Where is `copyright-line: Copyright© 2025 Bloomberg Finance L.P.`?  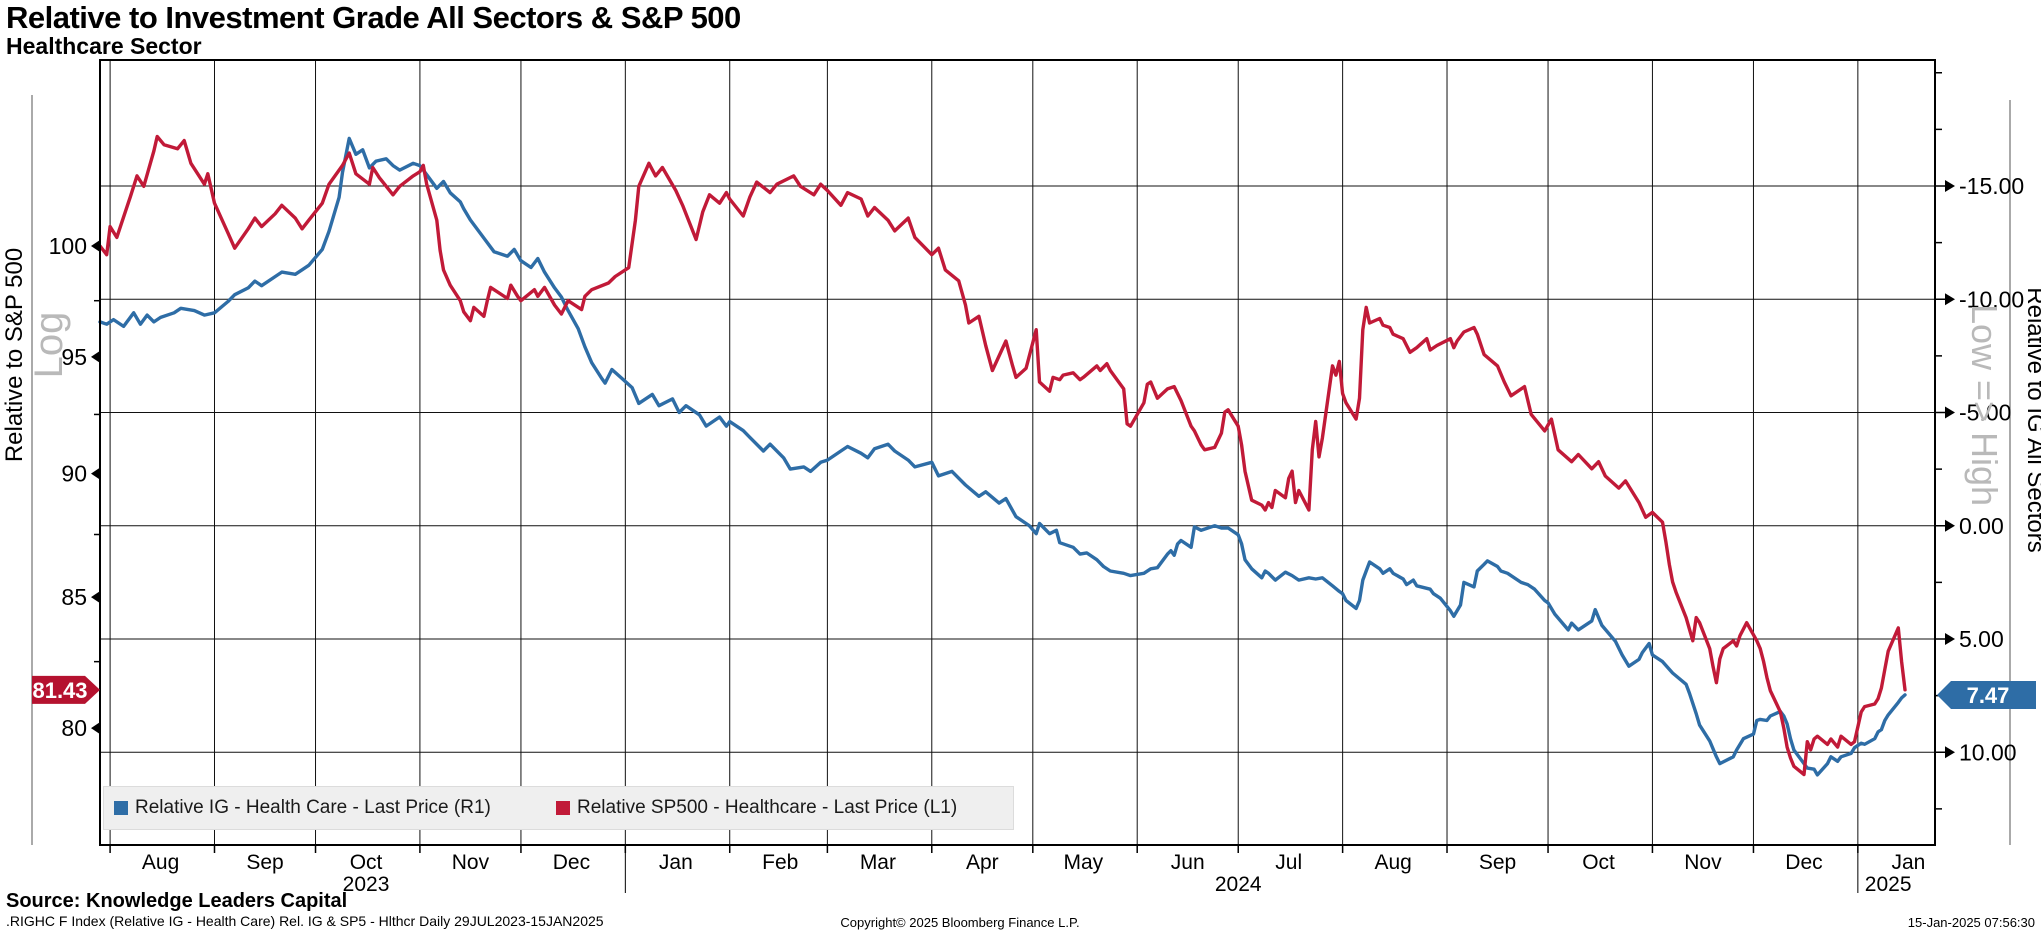 copyright-line: Copyright© 2025 Bloomberg Finance L.P. is located at coordinates (960, 922).